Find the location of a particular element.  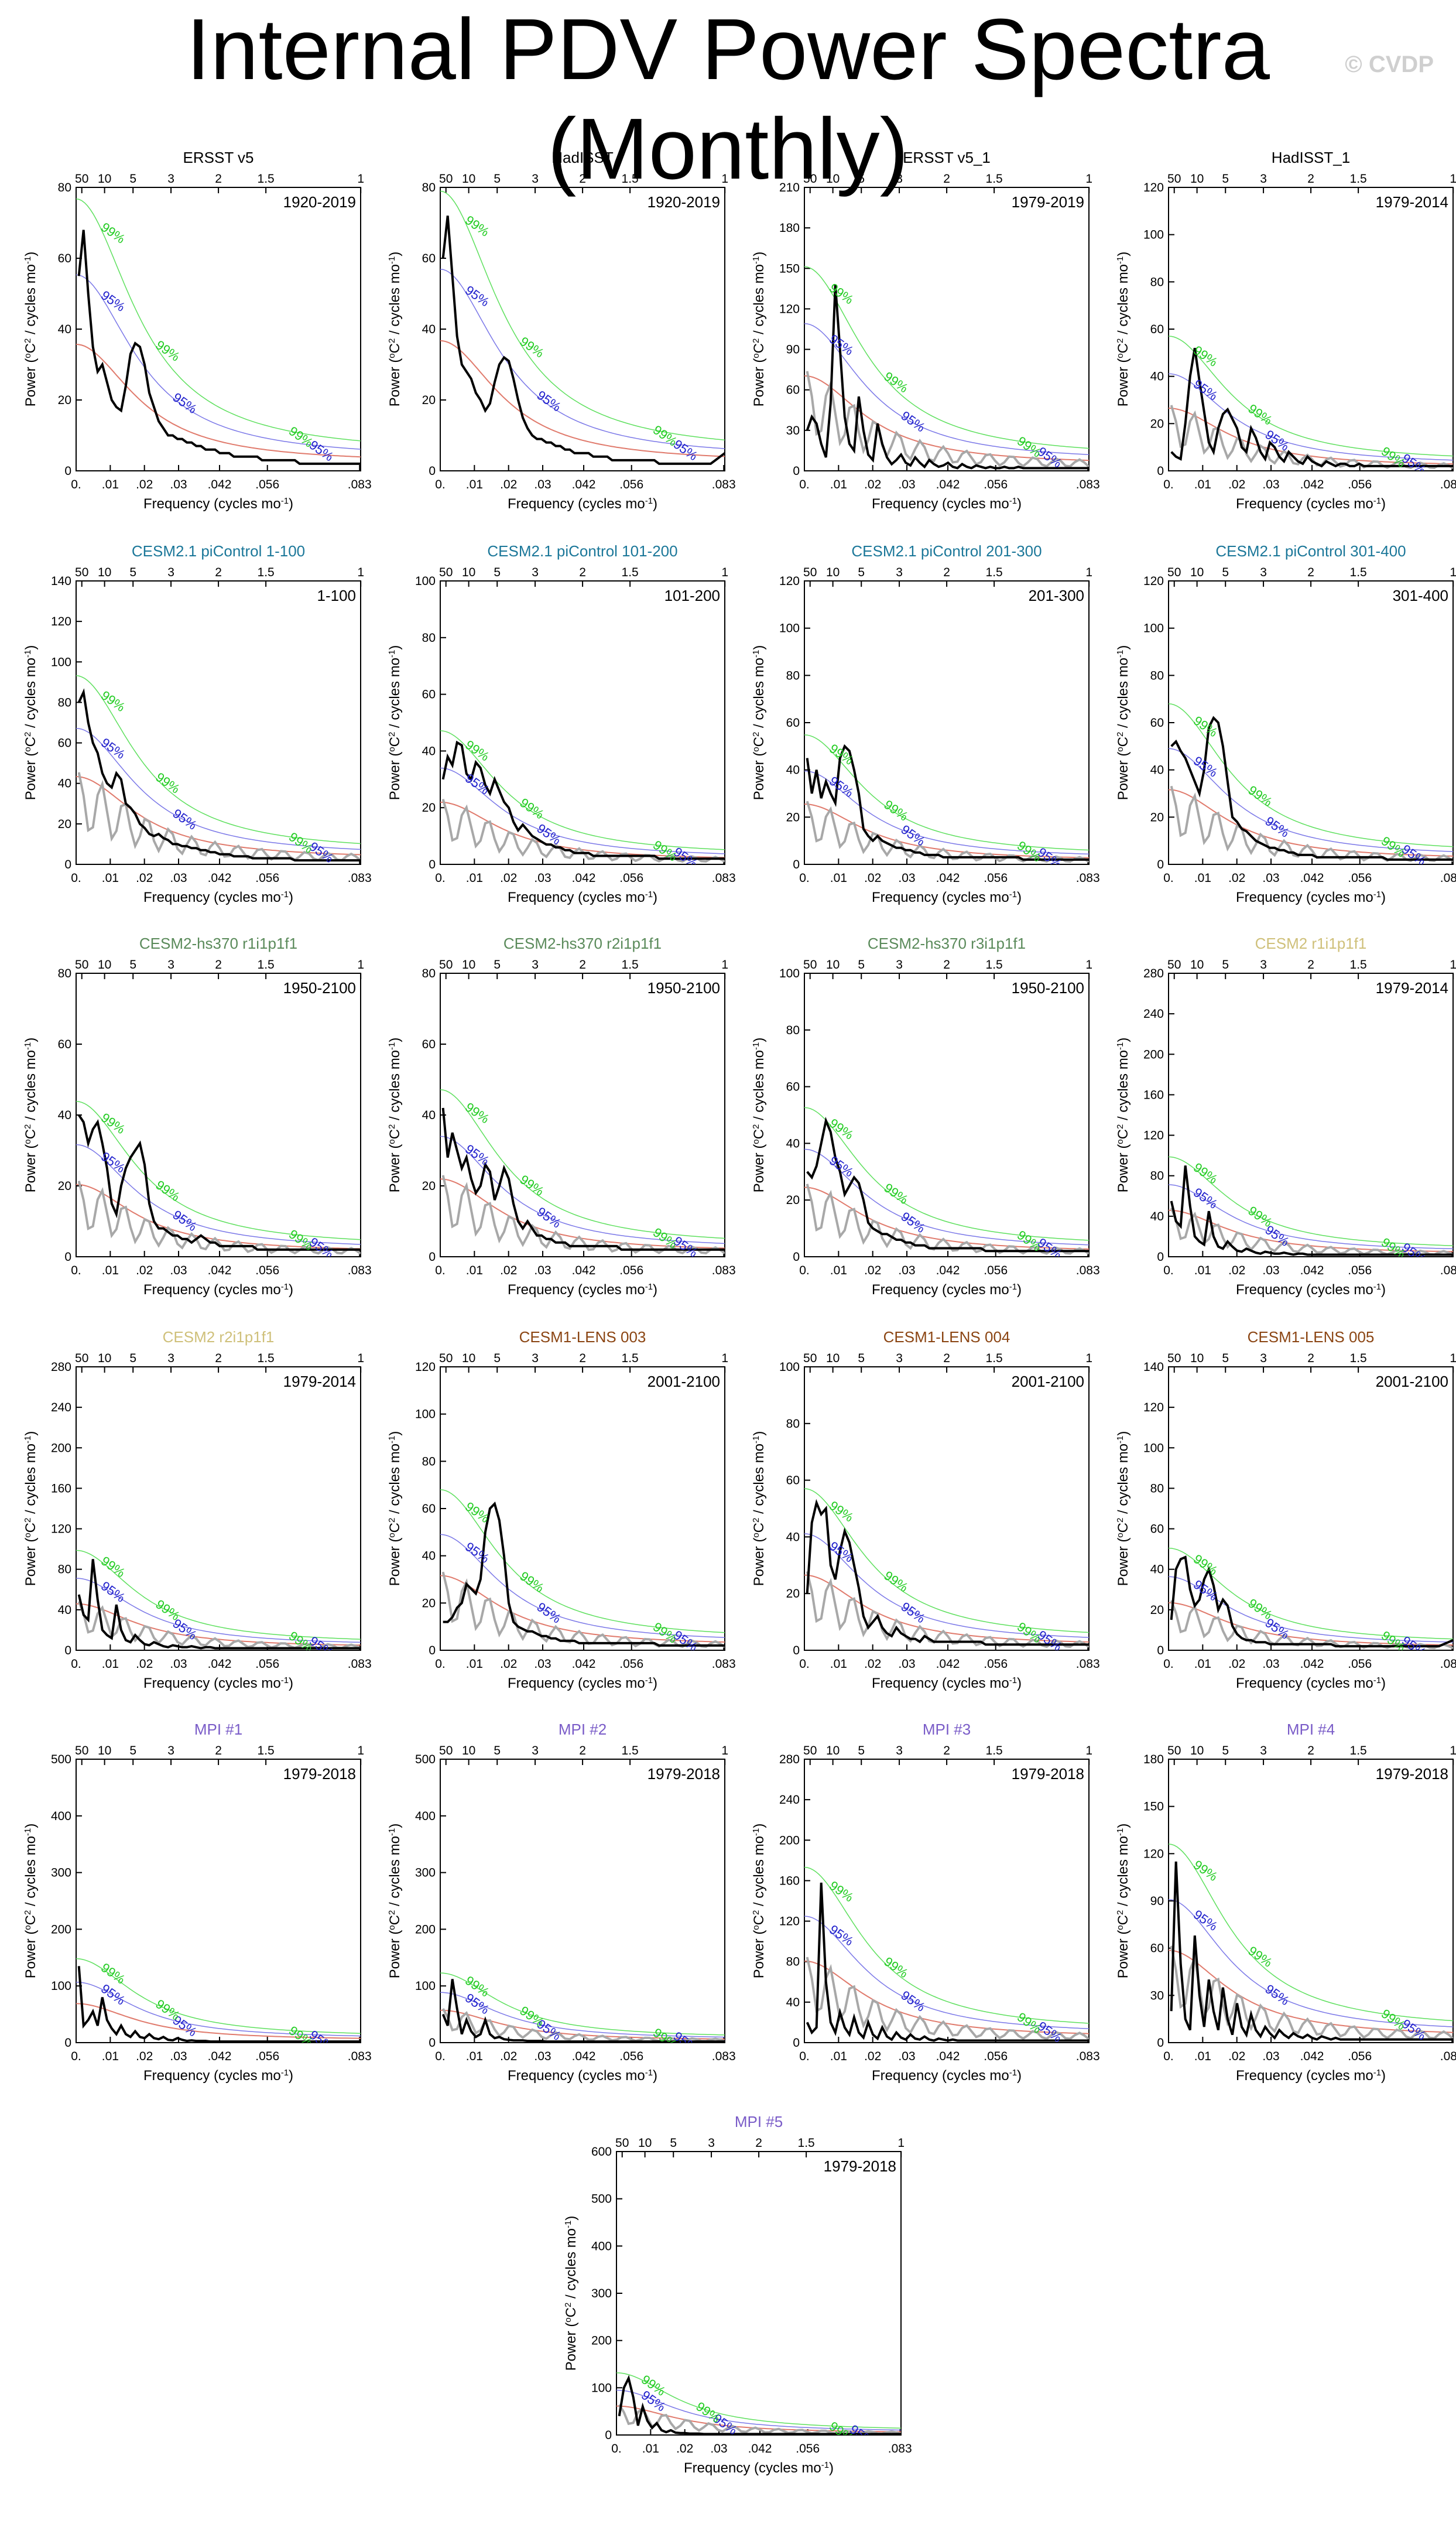

panel-title: MPI #3 is located at coordinates (947, 1730).